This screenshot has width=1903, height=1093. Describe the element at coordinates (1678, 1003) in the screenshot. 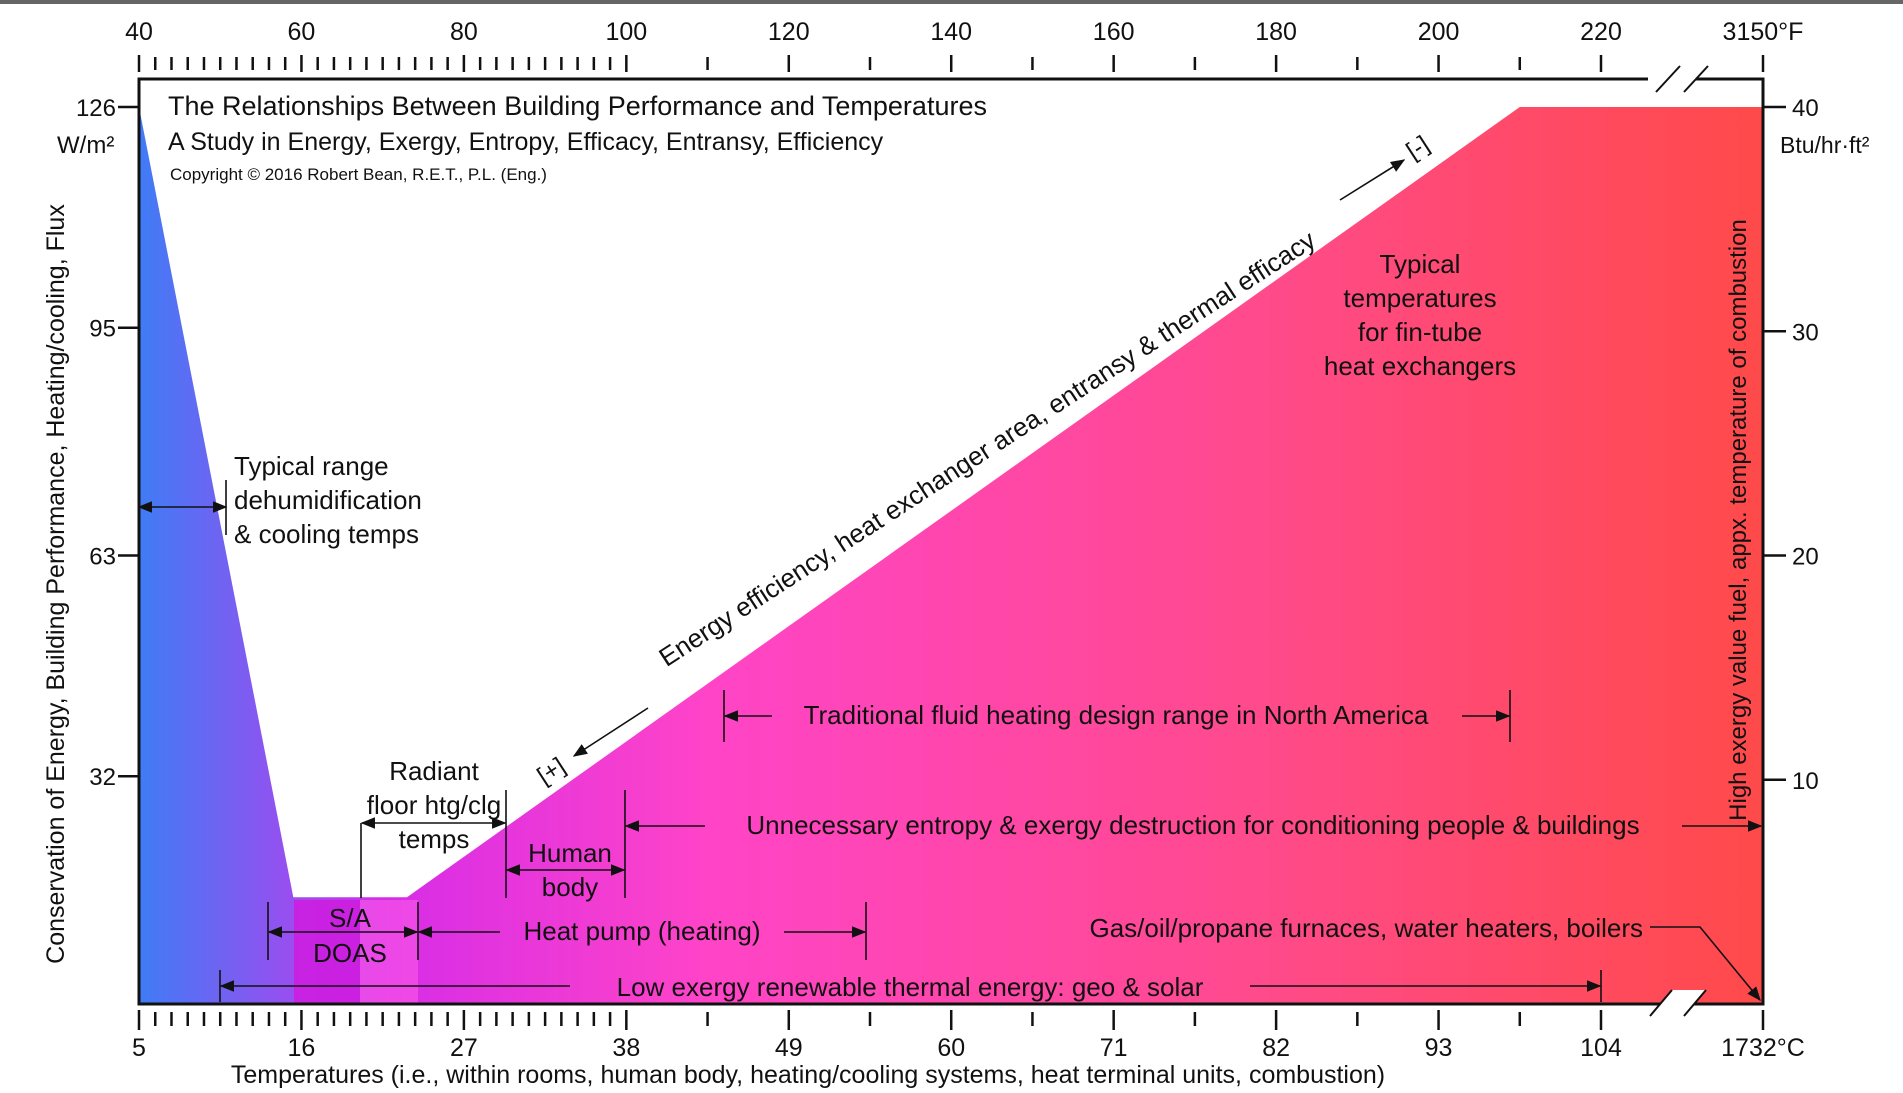

I see `axis-break-bottom` at that location.